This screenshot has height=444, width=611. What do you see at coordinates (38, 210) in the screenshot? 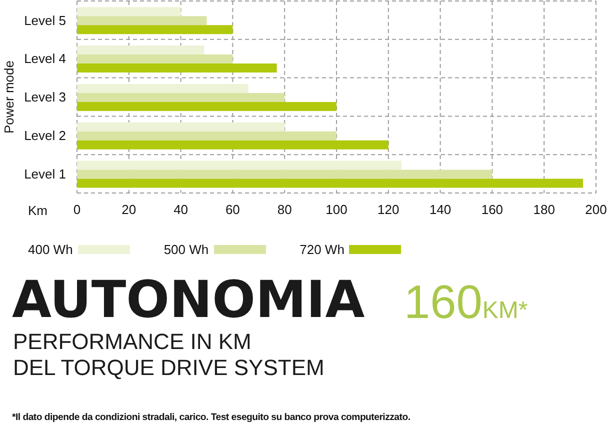
I see `x-axis-title: Km` at bounding box center [38, 210].